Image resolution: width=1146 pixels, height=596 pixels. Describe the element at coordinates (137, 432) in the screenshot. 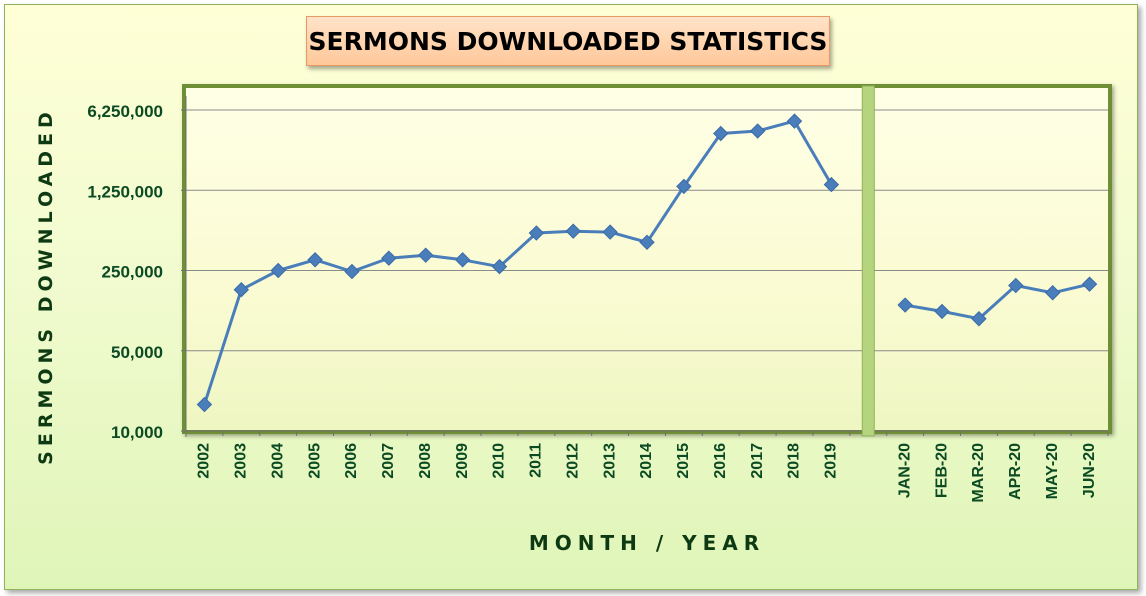

I see `y-tick-label: 10,000` at that location.